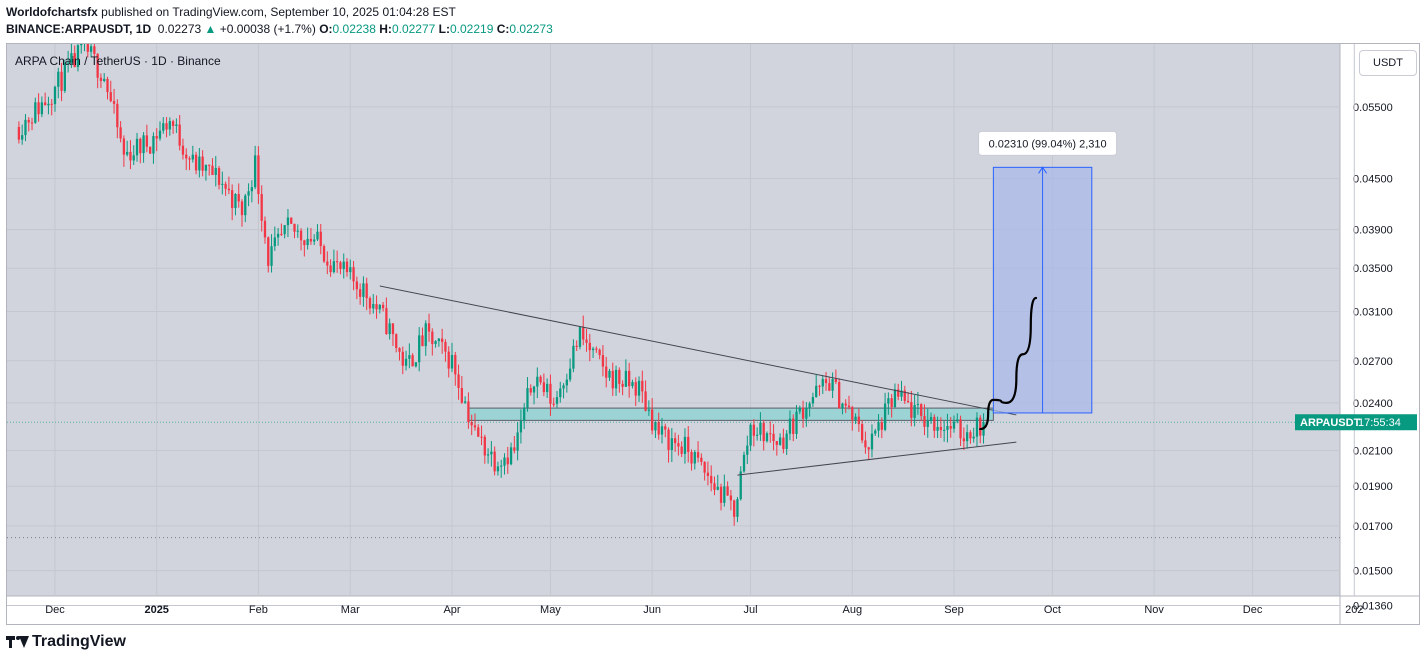  Describe the element at coordinates (1043, 170) in the screenshot. I see `measure-arrow-head` at that location.